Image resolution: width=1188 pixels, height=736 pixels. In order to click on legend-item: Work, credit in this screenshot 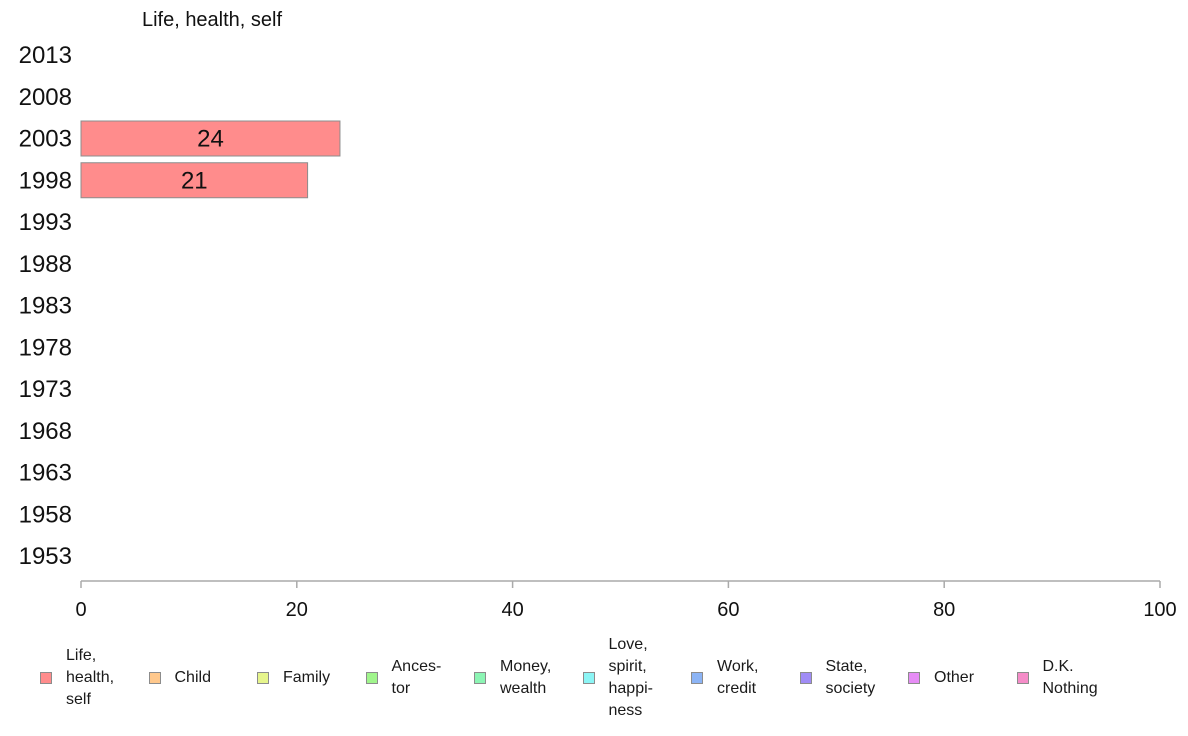, I will do `click(724, 678)`.